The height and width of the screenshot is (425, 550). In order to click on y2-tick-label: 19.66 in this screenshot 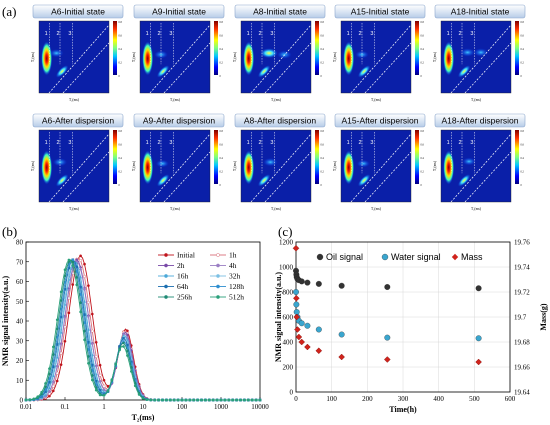, I will do `click(522, 368)`.